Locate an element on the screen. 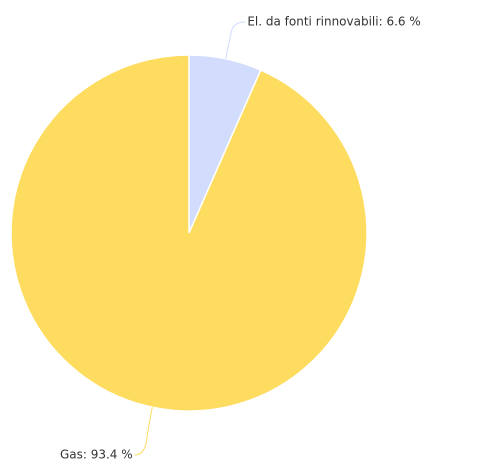 This screenshot has width=488, height=468. data-label: Gas: 93.4 % is located at coordinates (96, 455).